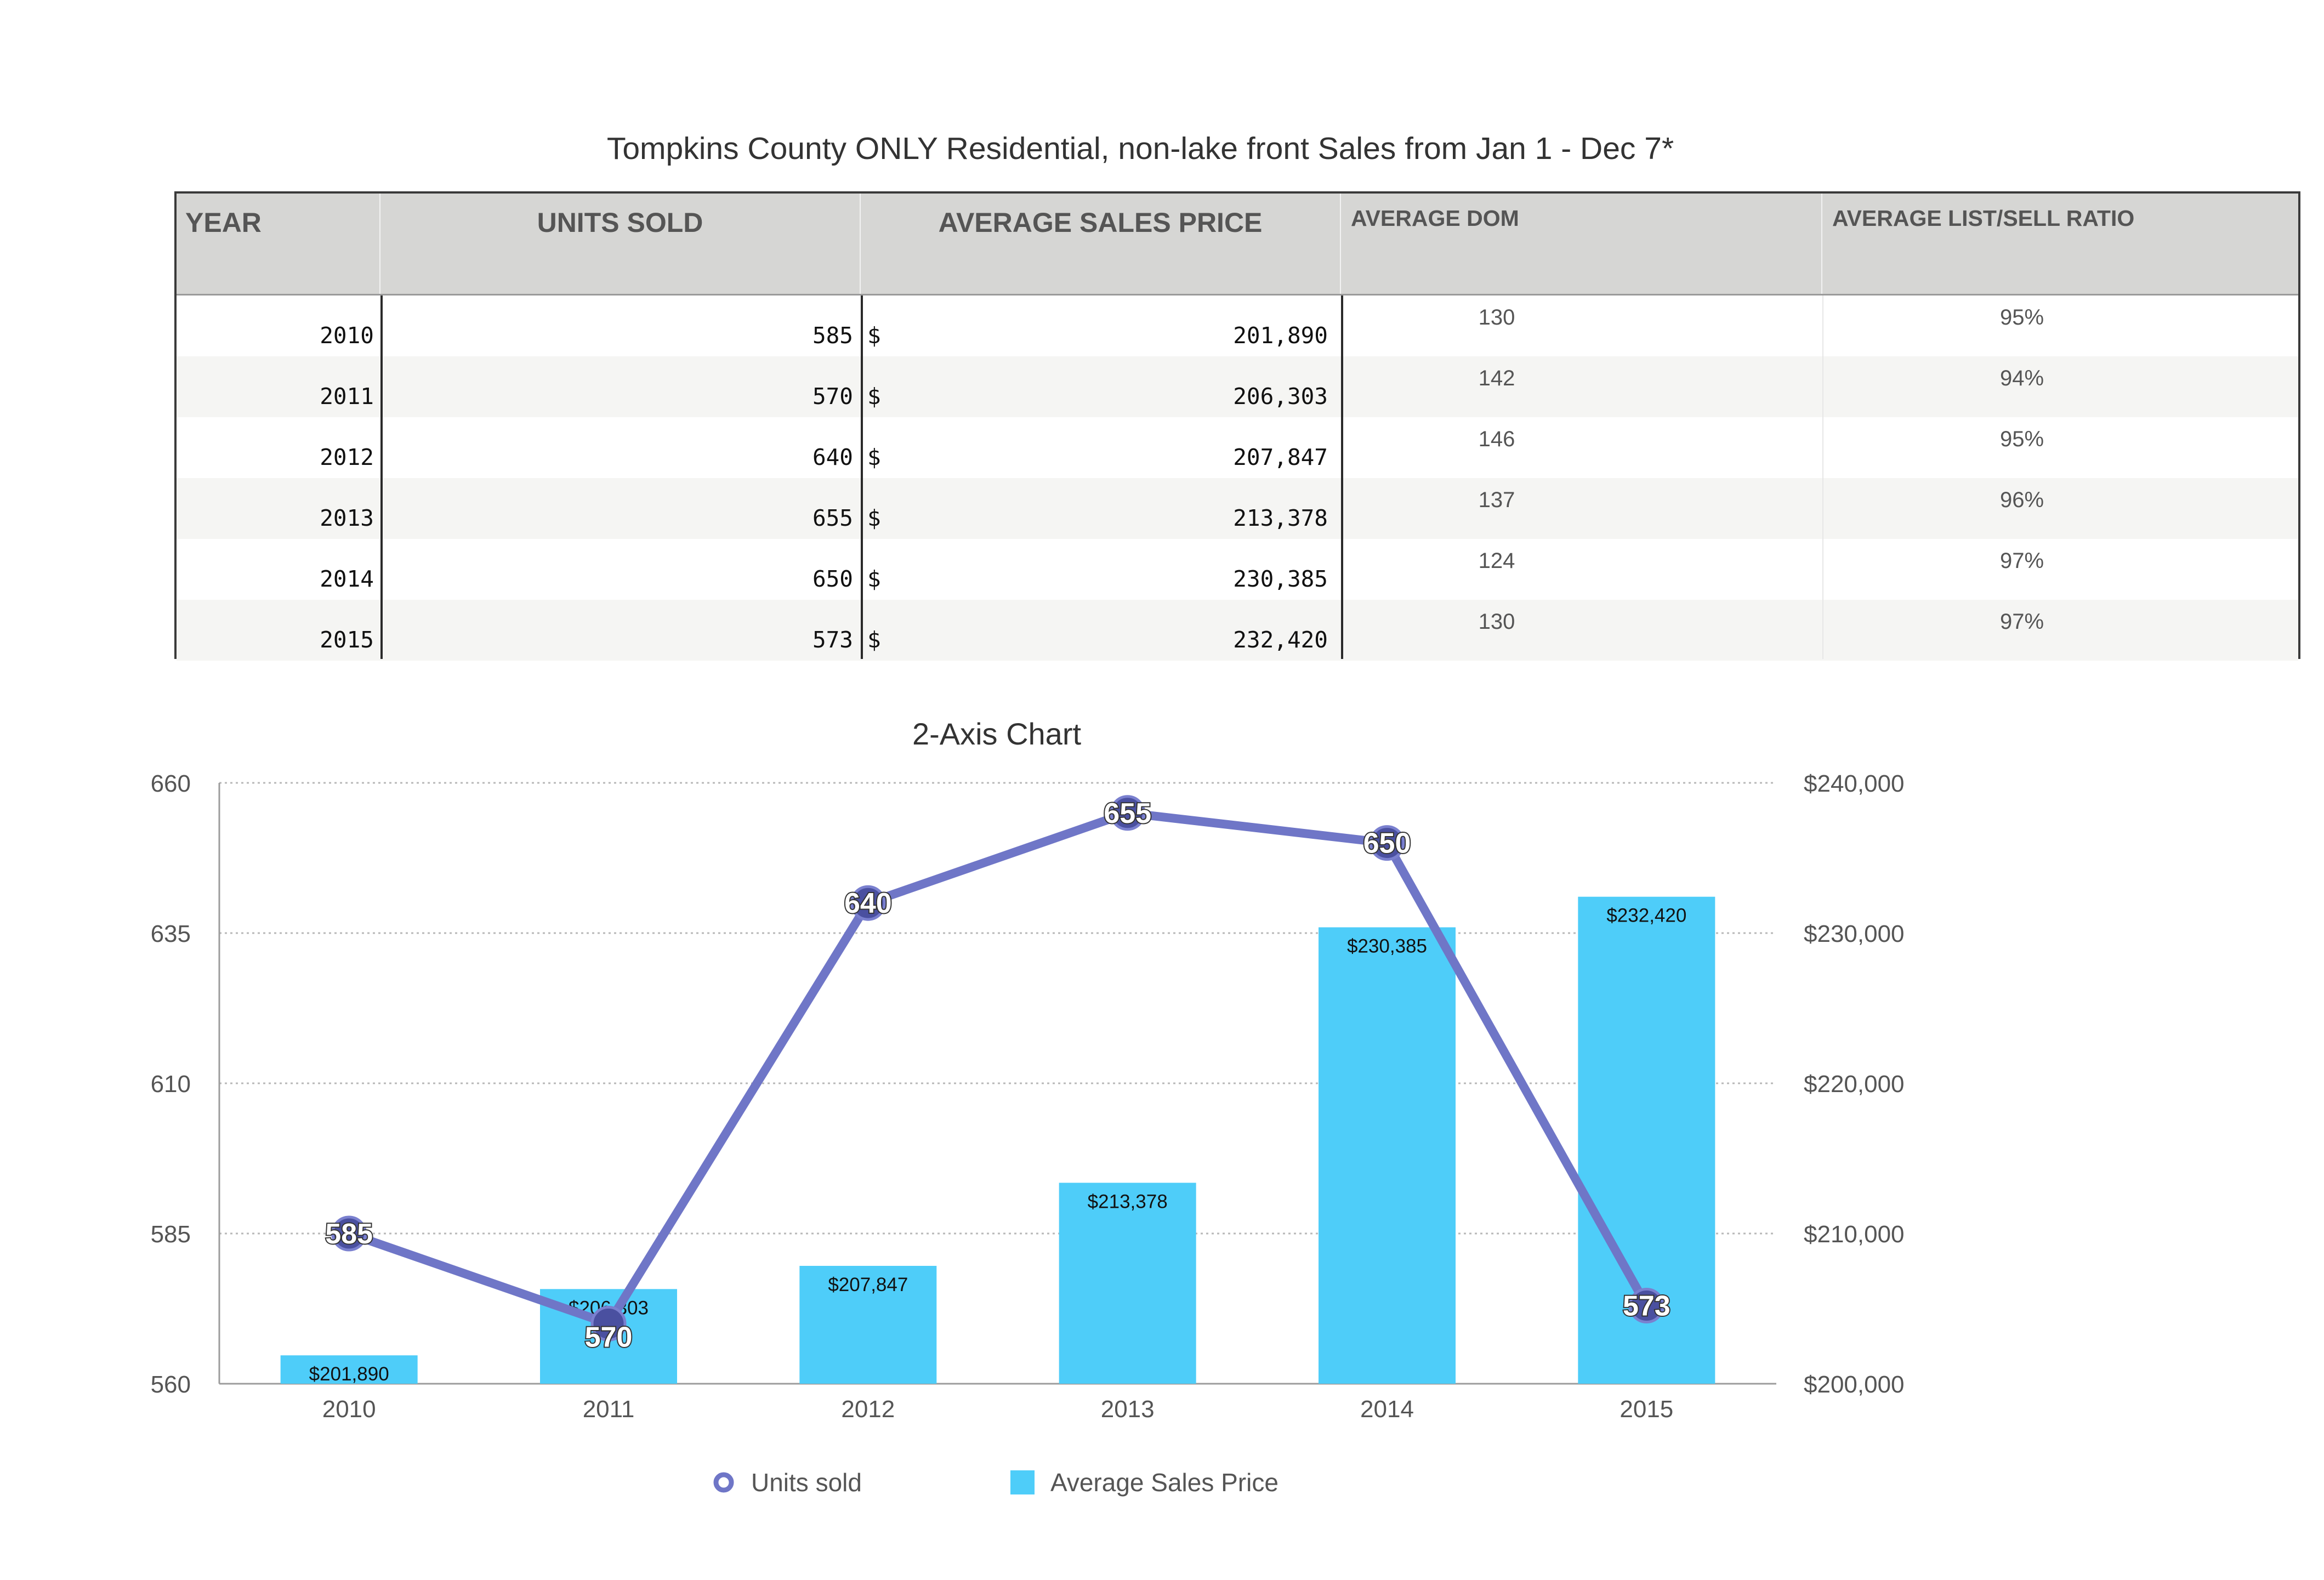 This screenshot has width=2324, height=1580. What do you see at coordinates (171, 933) in the screenshot?
I see `left-axis-tick-label: 635` at bounding box center [171, 933].